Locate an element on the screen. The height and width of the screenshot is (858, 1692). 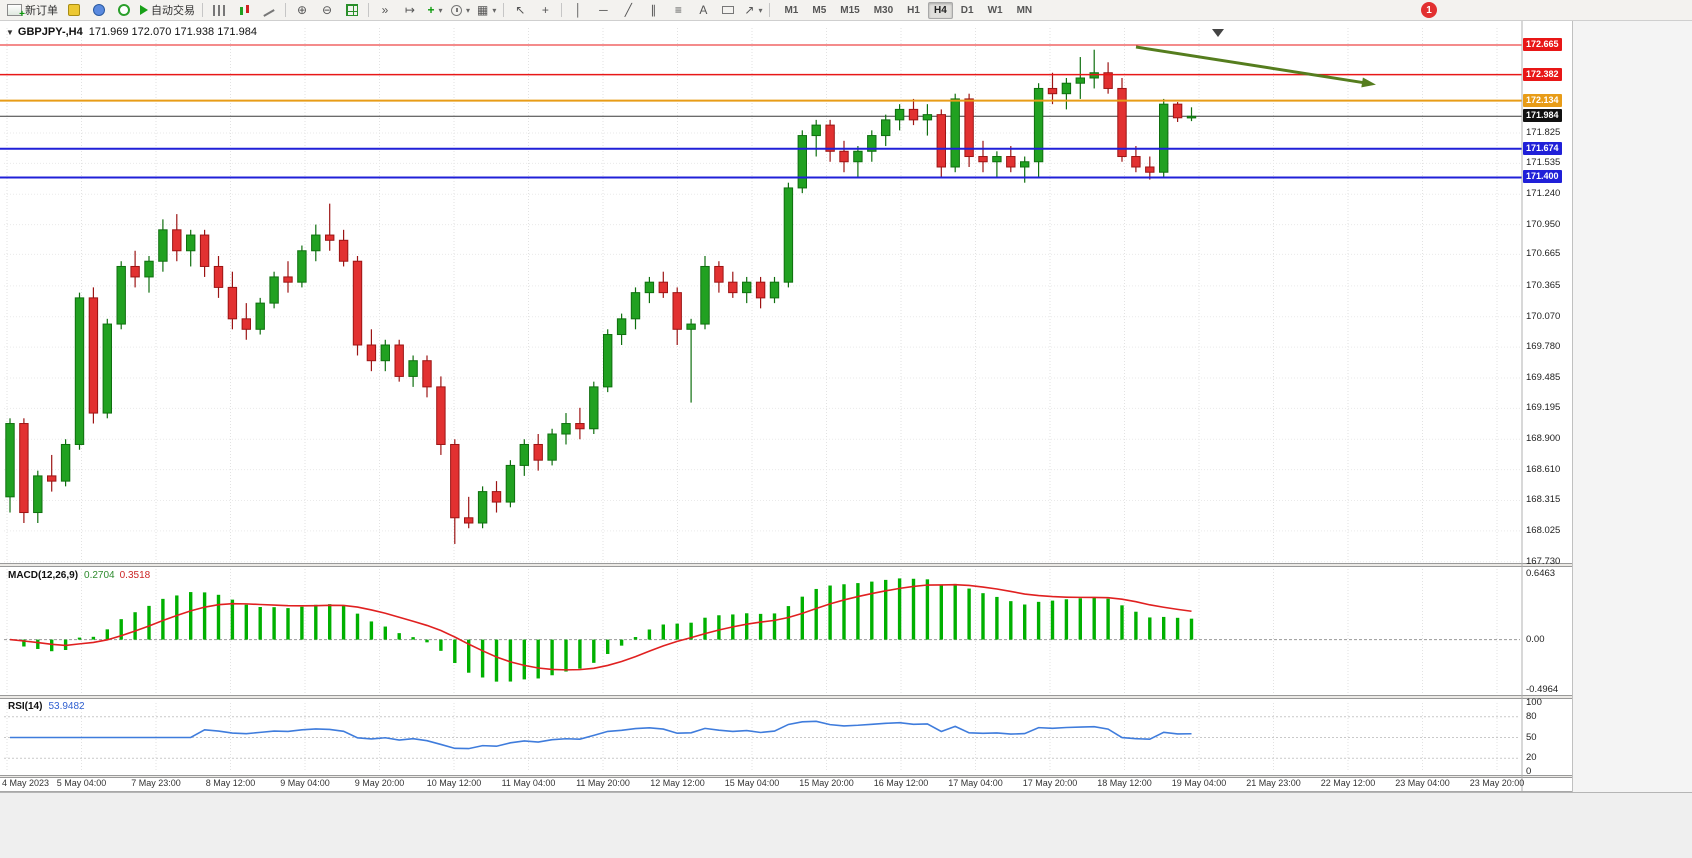
trend-arrow is located at coordinates (1251, 65).